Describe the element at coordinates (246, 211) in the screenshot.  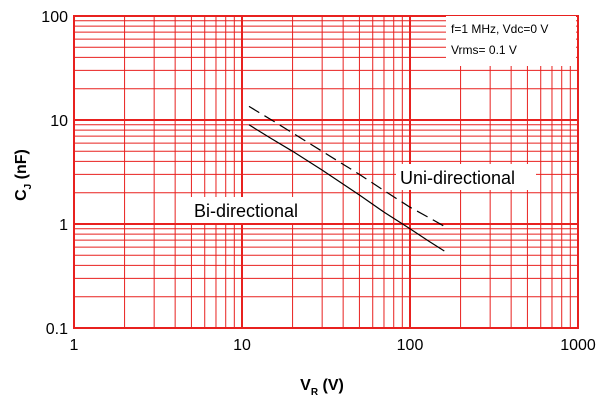
I see `bi-directional-label: Bi-directional` at that location.